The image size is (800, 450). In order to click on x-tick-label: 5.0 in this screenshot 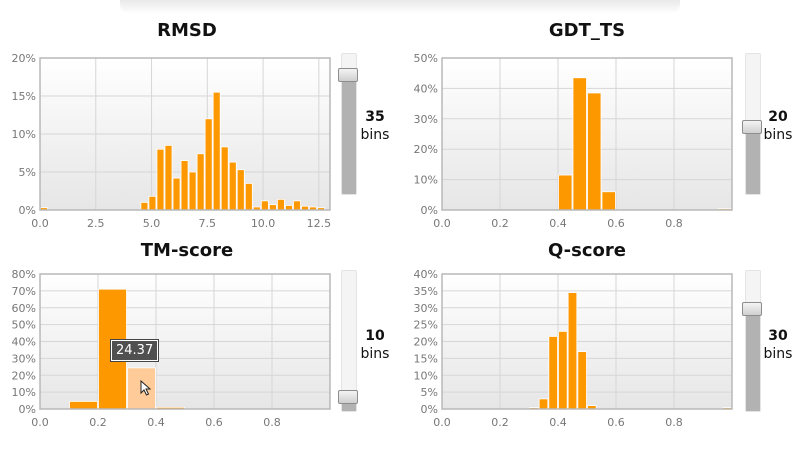, I will do `click(152, 223)`.